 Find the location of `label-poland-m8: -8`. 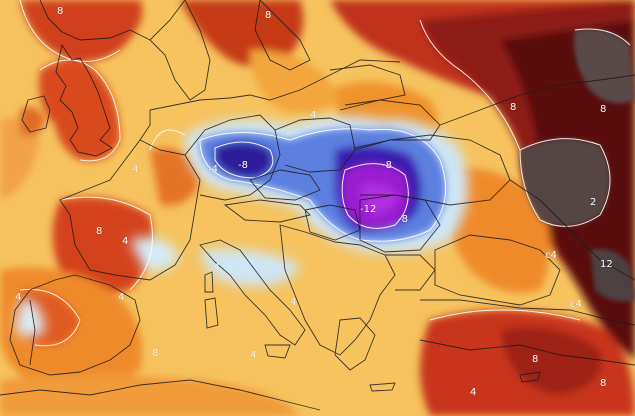

label-poland-m8: -8 is located at coordinates (387, 165).